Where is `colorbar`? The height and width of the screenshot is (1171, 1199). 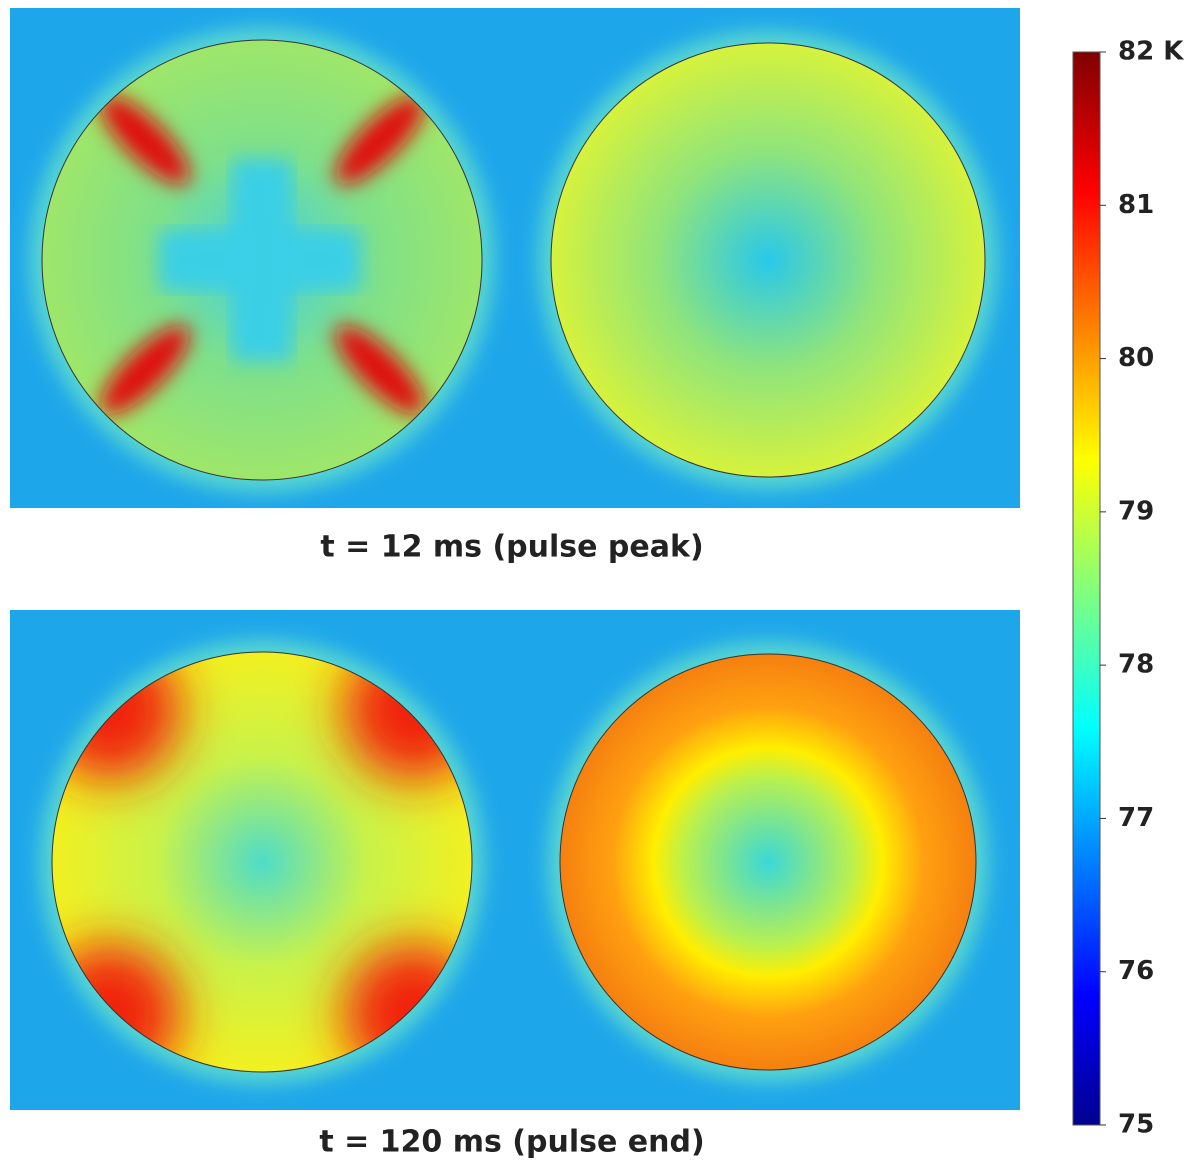
colorbar is located at coordinates (1086, 588).